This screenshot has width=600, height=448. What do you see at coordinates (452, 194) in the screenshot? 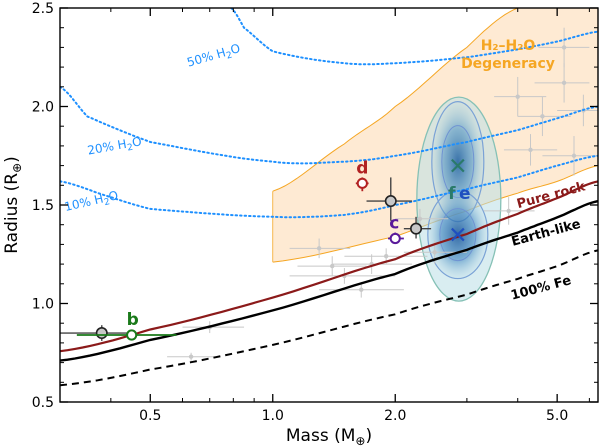
I see `planet-f-label: f` at bounding box center [452, 194].